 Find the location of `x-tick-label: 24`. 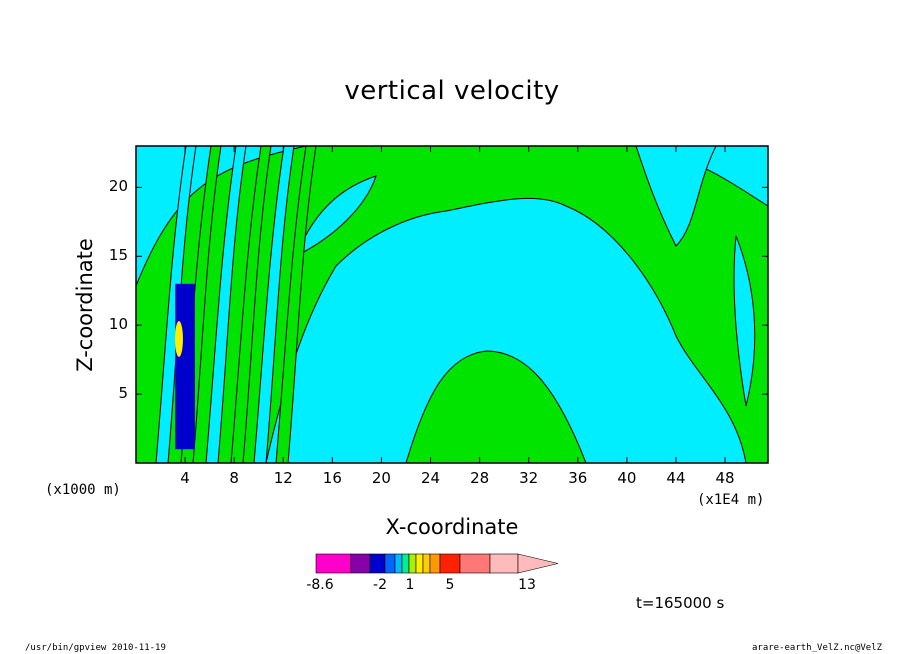

x-tick-label: 24 is located at coordinates (430, 478).